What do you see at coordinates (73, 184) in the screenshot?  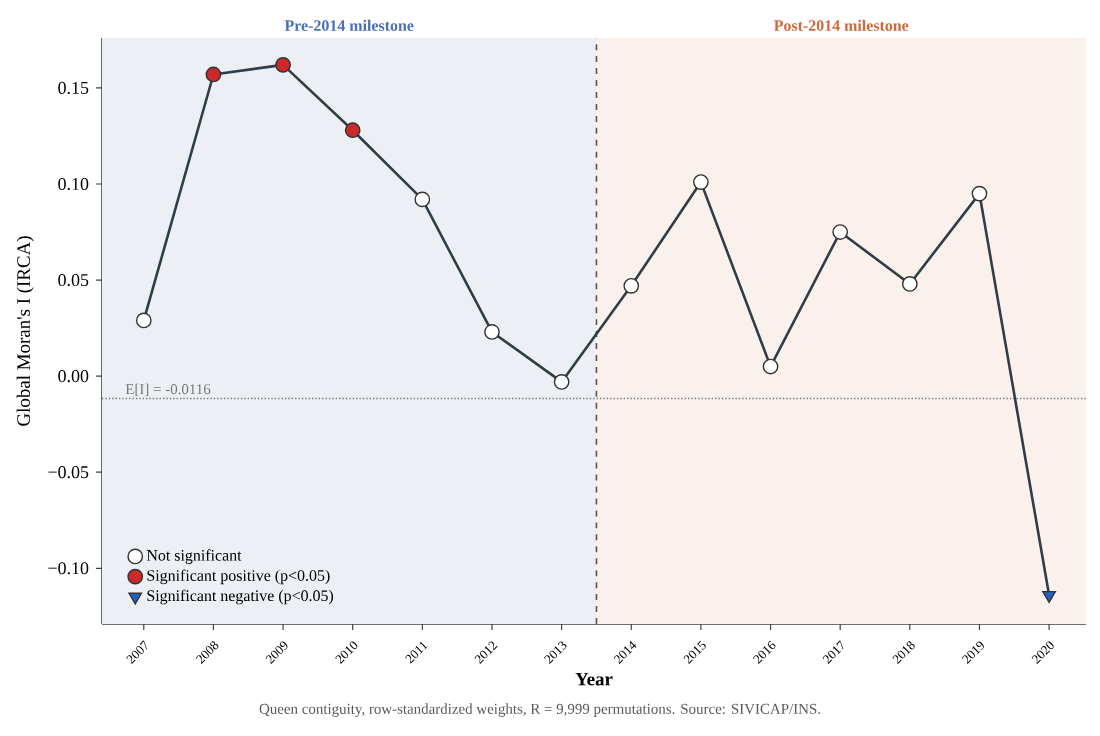 I see `y-tick-label: 0.10` at bounding box center [73, 184].